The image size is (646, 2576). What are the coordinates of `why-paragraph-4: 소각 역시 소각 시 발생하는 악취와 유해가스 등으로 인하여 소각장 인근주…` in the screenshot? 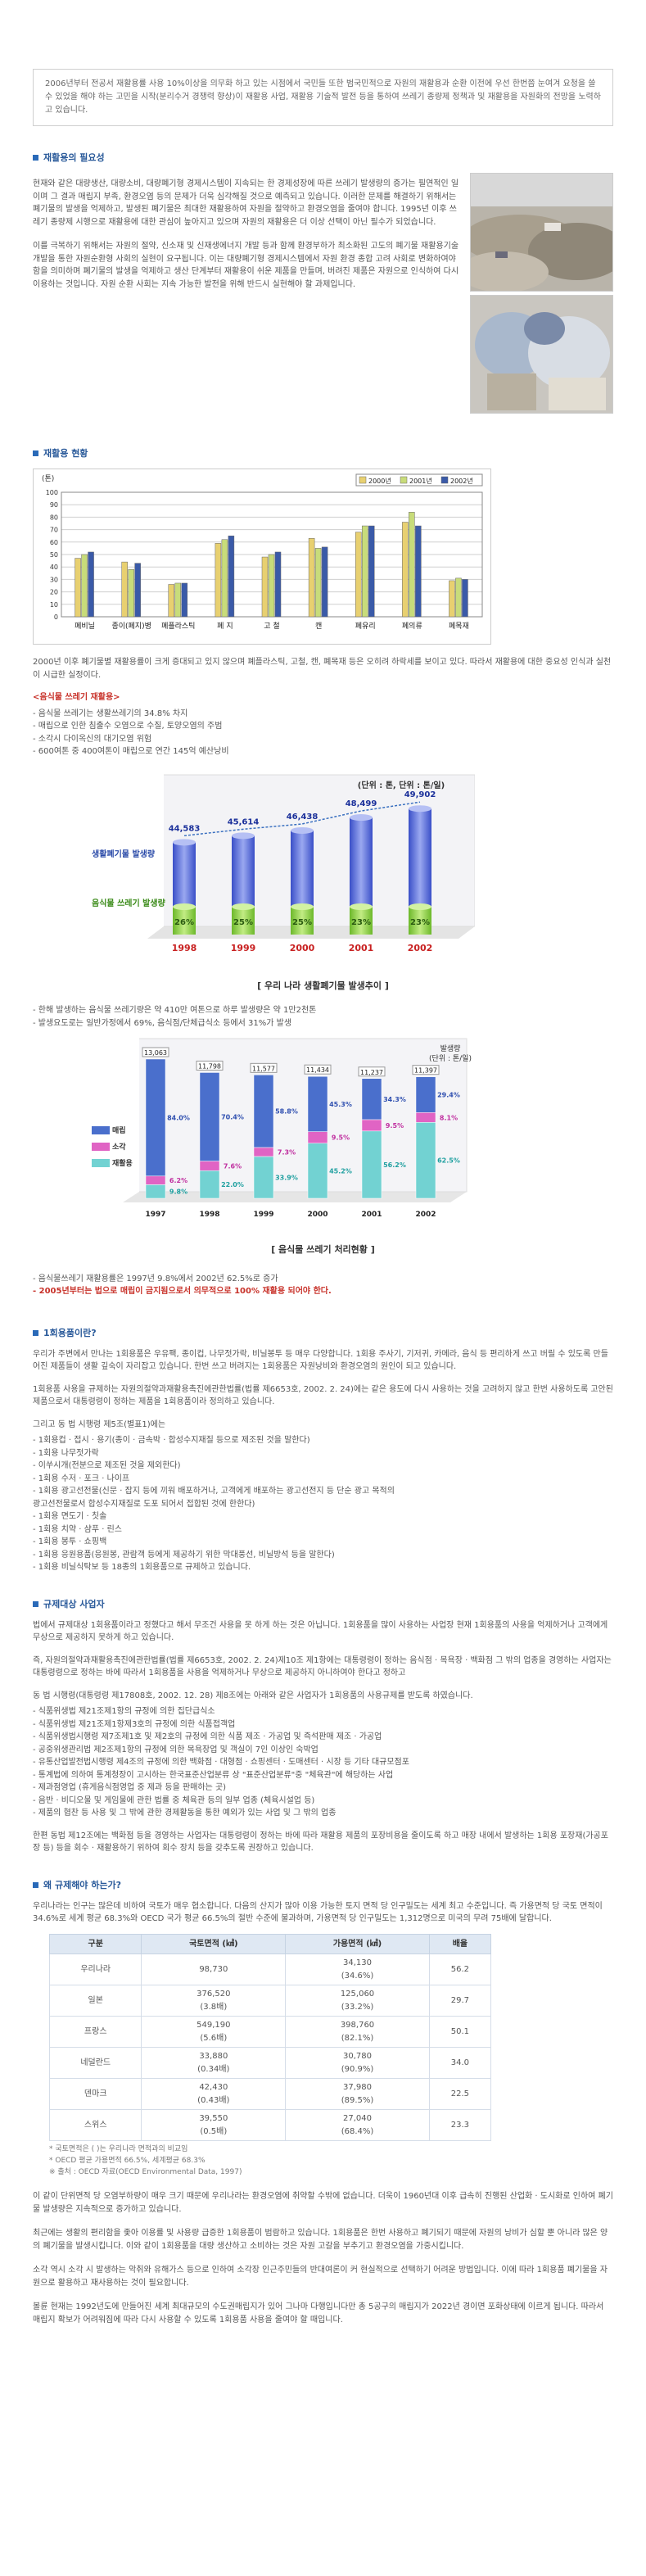 It's located at (320, 2277).